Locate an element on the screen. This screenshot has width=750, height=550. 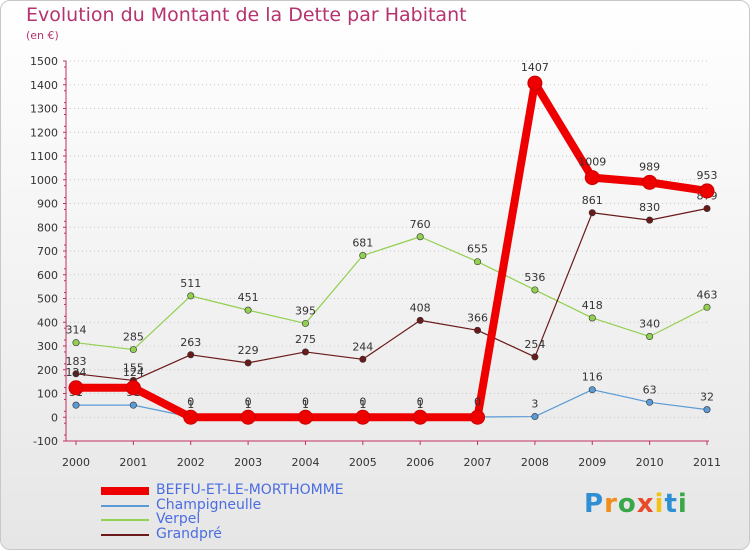
logo-letter: o is located at coordinates (627, 504).